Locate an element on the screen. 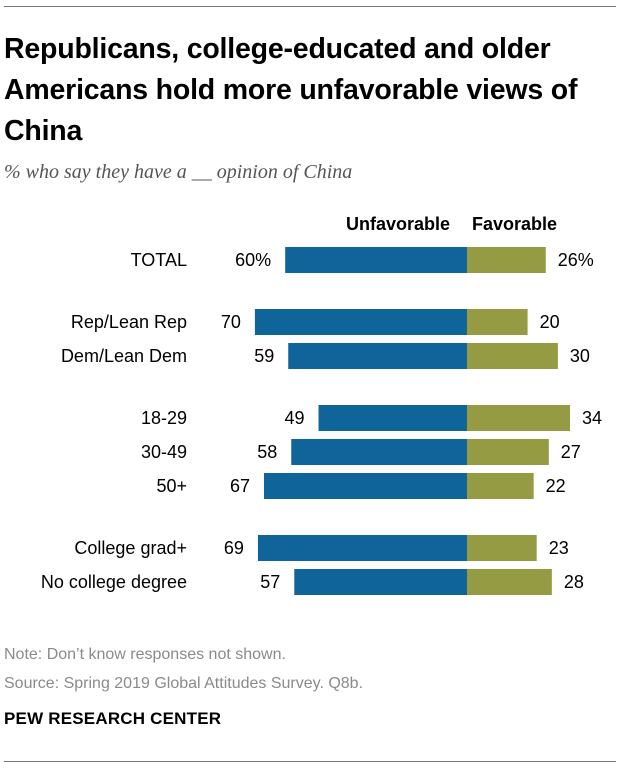 This screenshot has width=620, height=768. brand-label: PEW RESEARCH CENTER is located at coordinates (113, 718).